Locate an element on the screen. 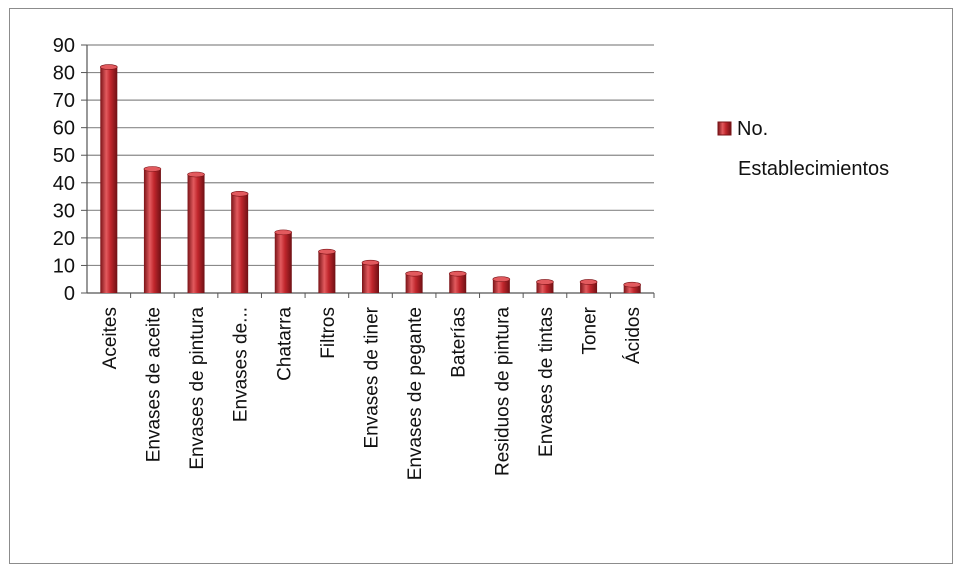  category-label: Envases de tiner is located at coordinates (372, 377).